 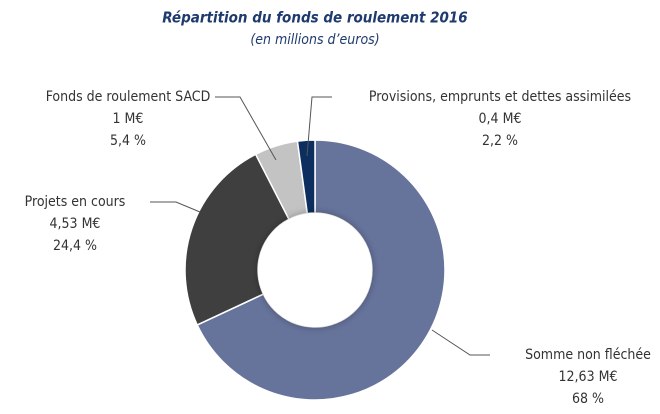 What do you see at coordinates (128, 97) in the screenshot?
I see `slice-label: Fonds de roulement SACD` at bounding box center [128, 97].